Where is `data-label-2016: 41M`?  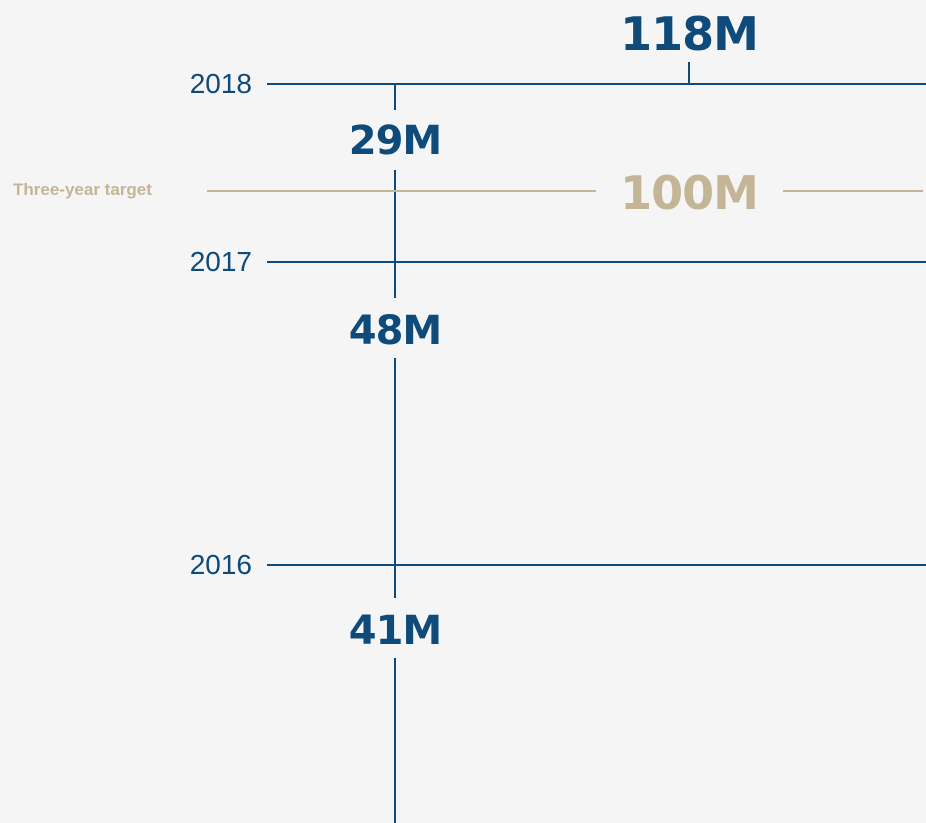
data-label-2016: 41M is located at coordinates (395, 631).